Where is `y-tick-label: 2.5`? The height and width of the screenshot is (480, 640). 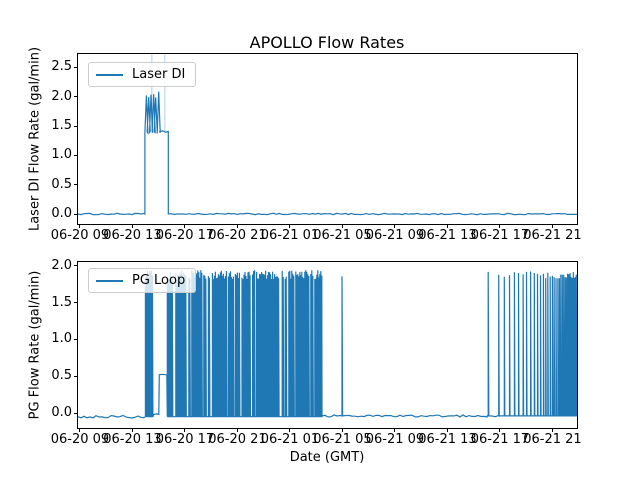 y-tick-label: 2.5 is located at coordinates (61, 67).